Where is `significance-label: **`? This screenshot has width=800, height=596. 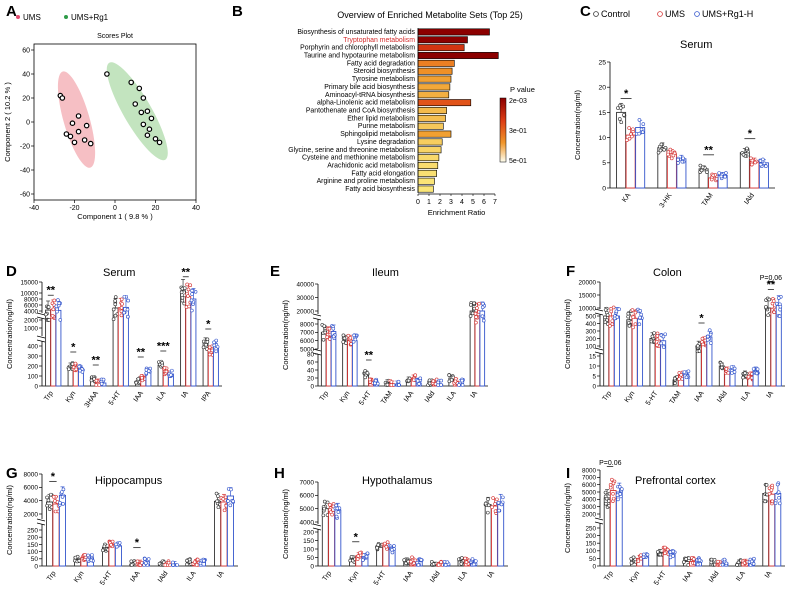 significance-label: ** is located at coordinates (771, 285).